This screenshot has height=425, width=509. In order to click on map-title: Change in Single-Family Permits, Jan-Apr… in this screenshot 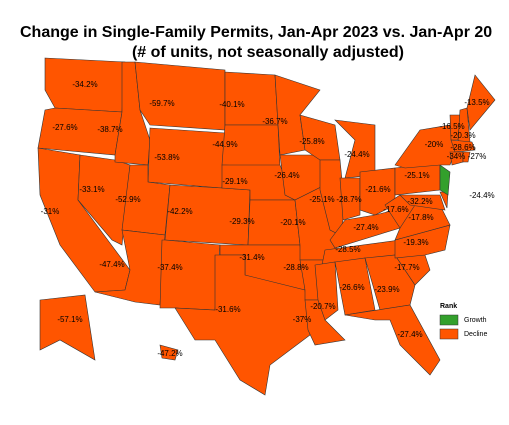, I will do `click(256, 32)`.